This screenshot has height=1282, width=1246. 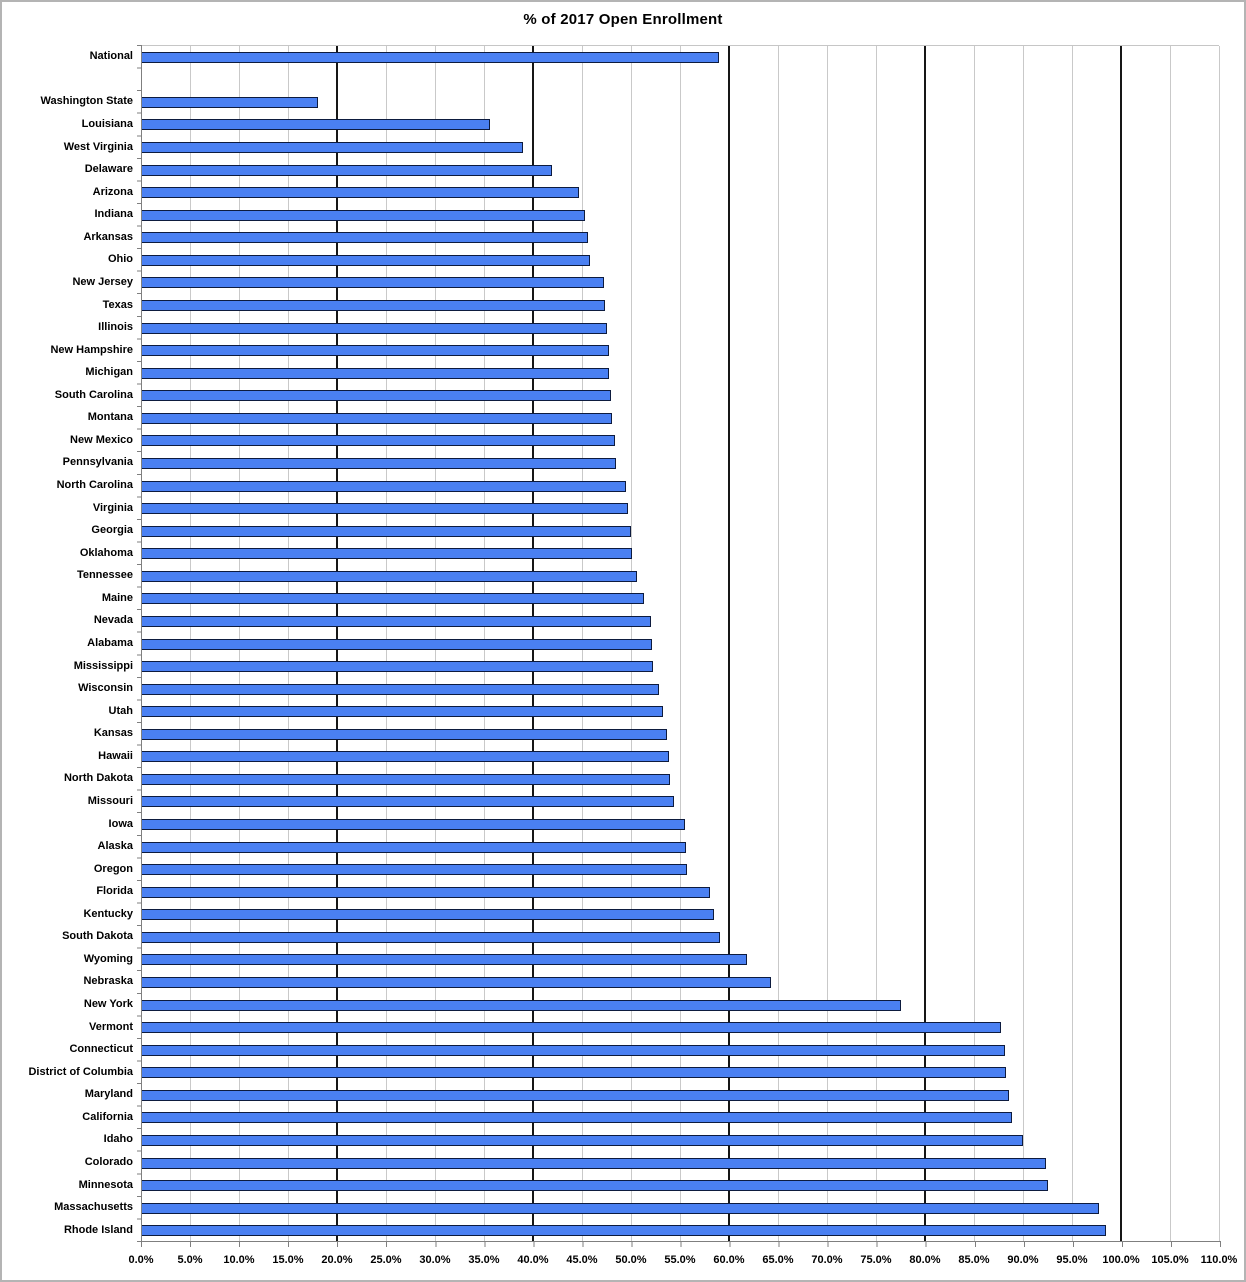 What do you see at coordinates (108, 913) in the screenshot?
I see `category-label: Kentucky` at bounding box center [108, 913].